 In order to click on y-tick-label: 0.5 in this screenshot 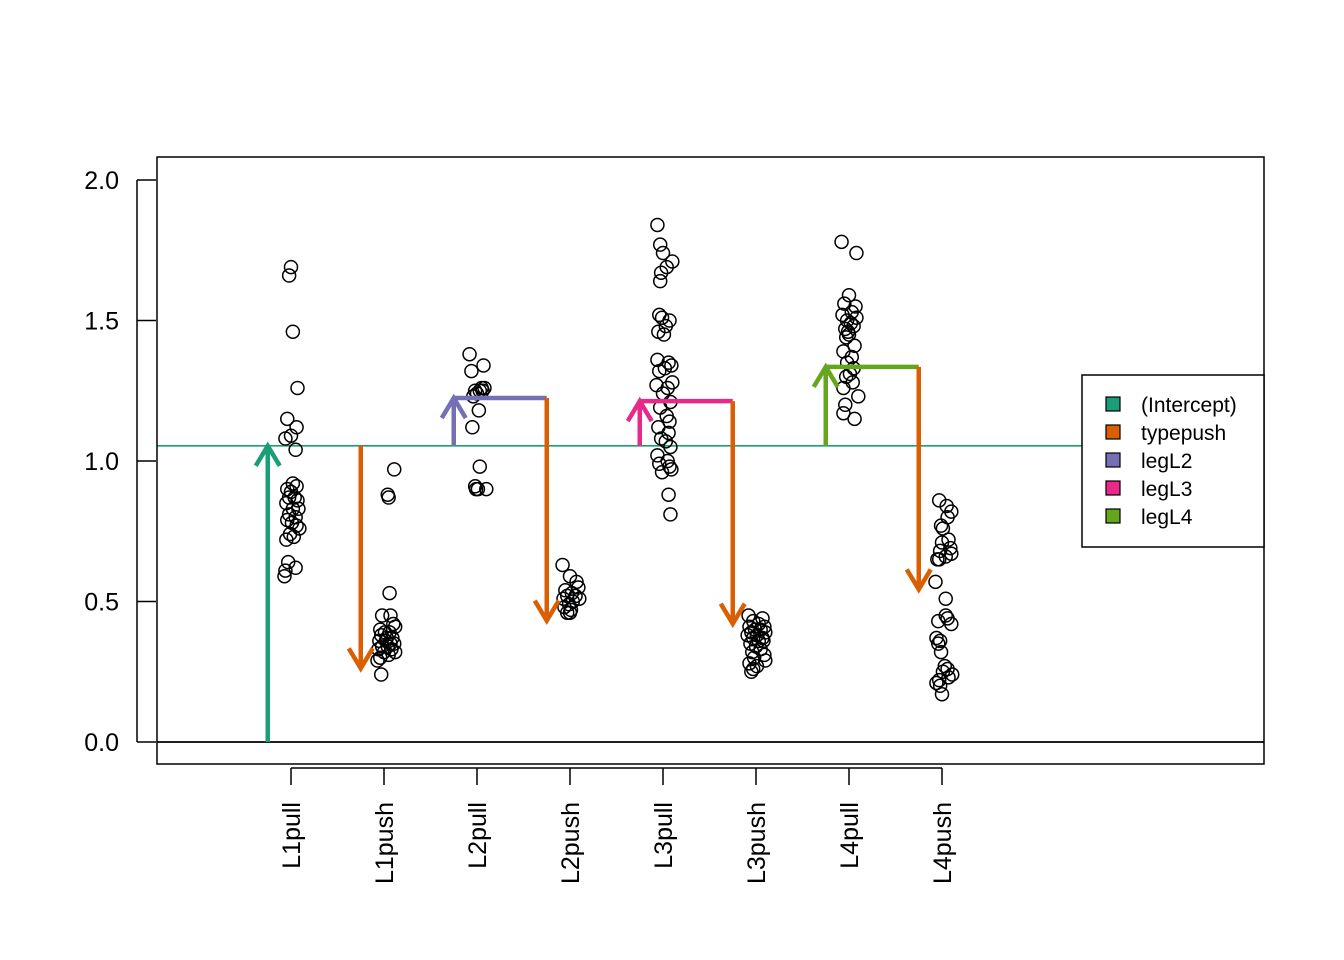, I will do `click(101, 603)`.